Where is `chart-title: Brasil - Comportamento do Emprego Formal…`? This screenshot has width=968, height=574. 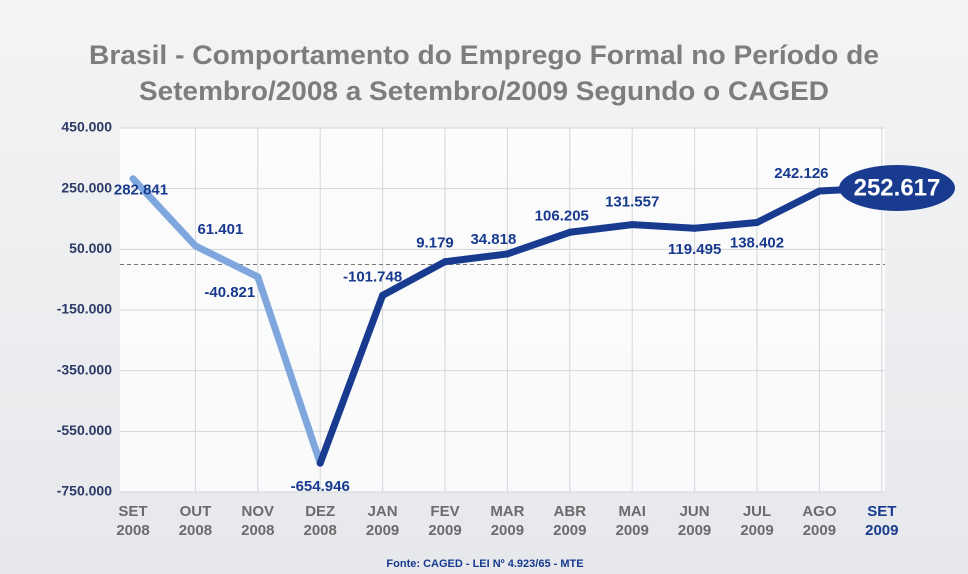 chart-title: Brasil - Comportamento do Emprego Formal… is located at coordinates (484, 55).